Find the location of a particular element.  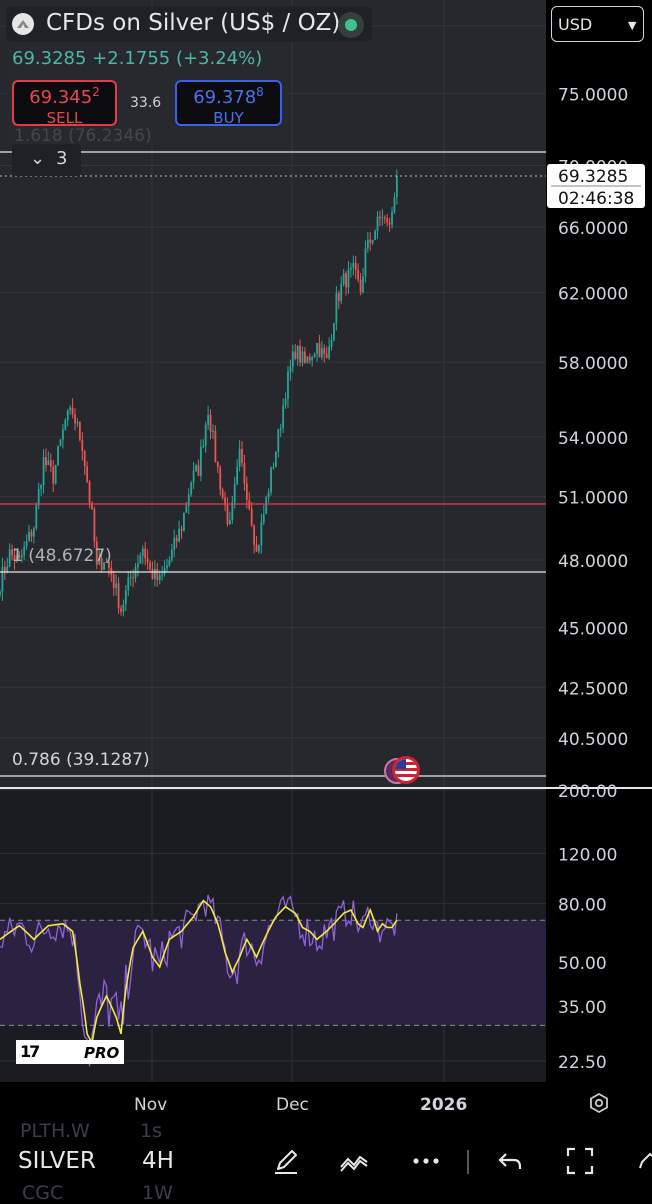

market-open-icon is located at coordinates (351, 25).